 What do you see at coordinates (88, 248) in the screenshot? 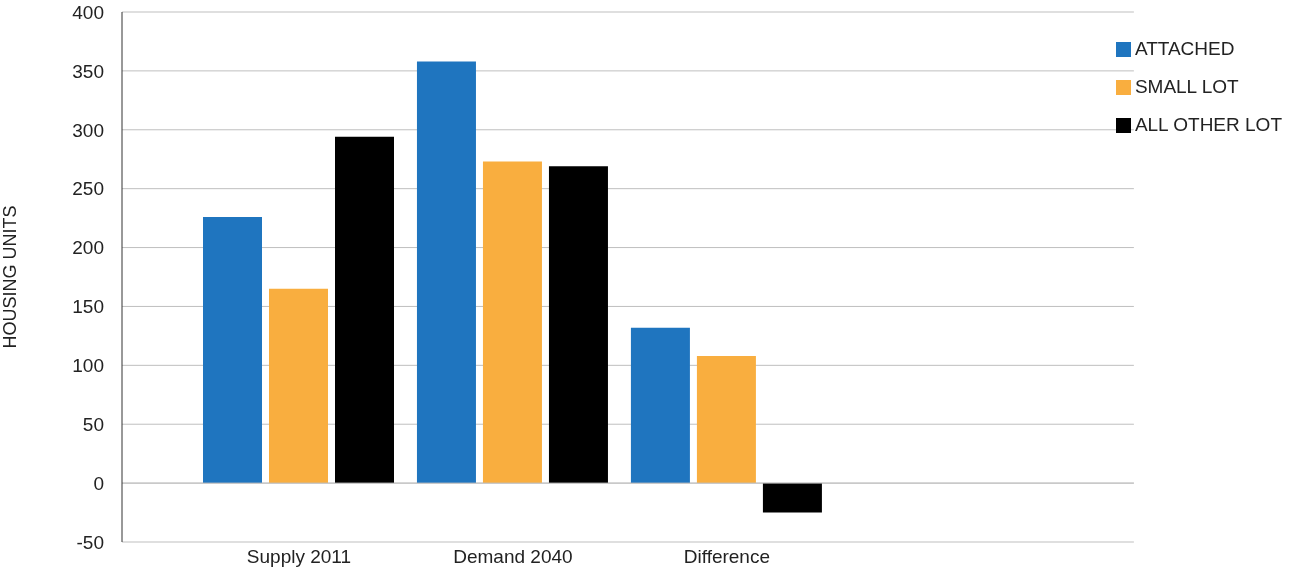
I see `y-tick-label: 200` at bounding box center [88, 248].